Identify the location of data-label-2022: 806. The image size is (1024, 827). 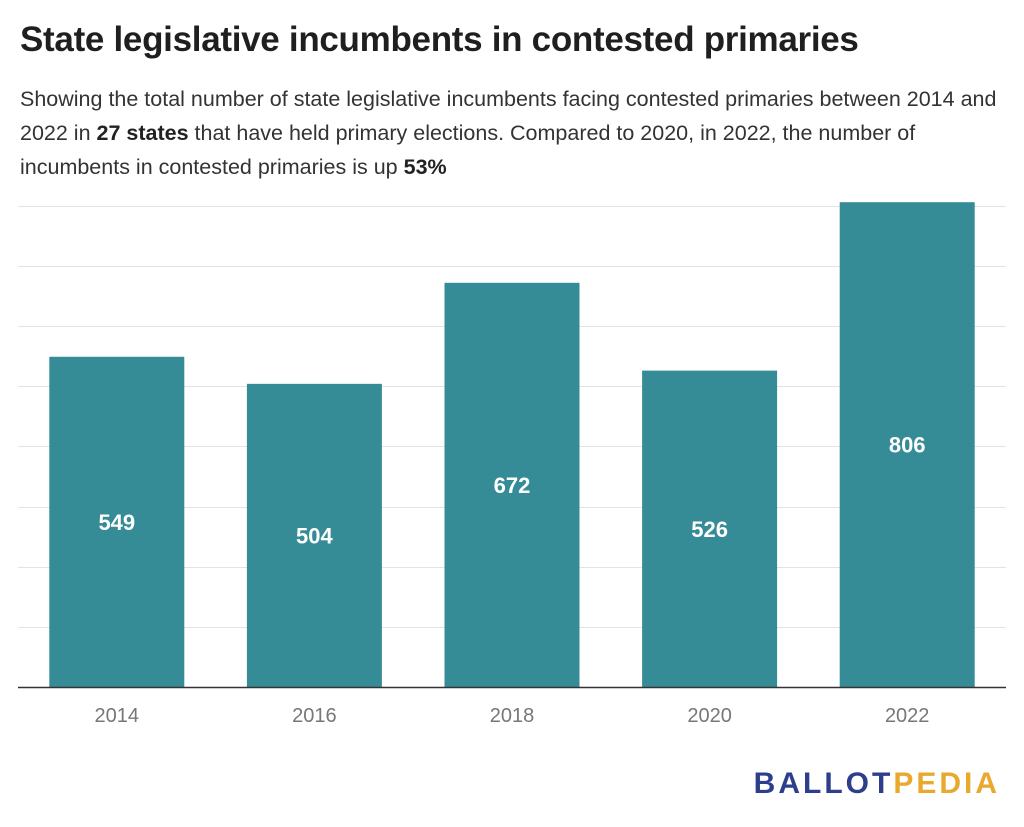
(907, 445).